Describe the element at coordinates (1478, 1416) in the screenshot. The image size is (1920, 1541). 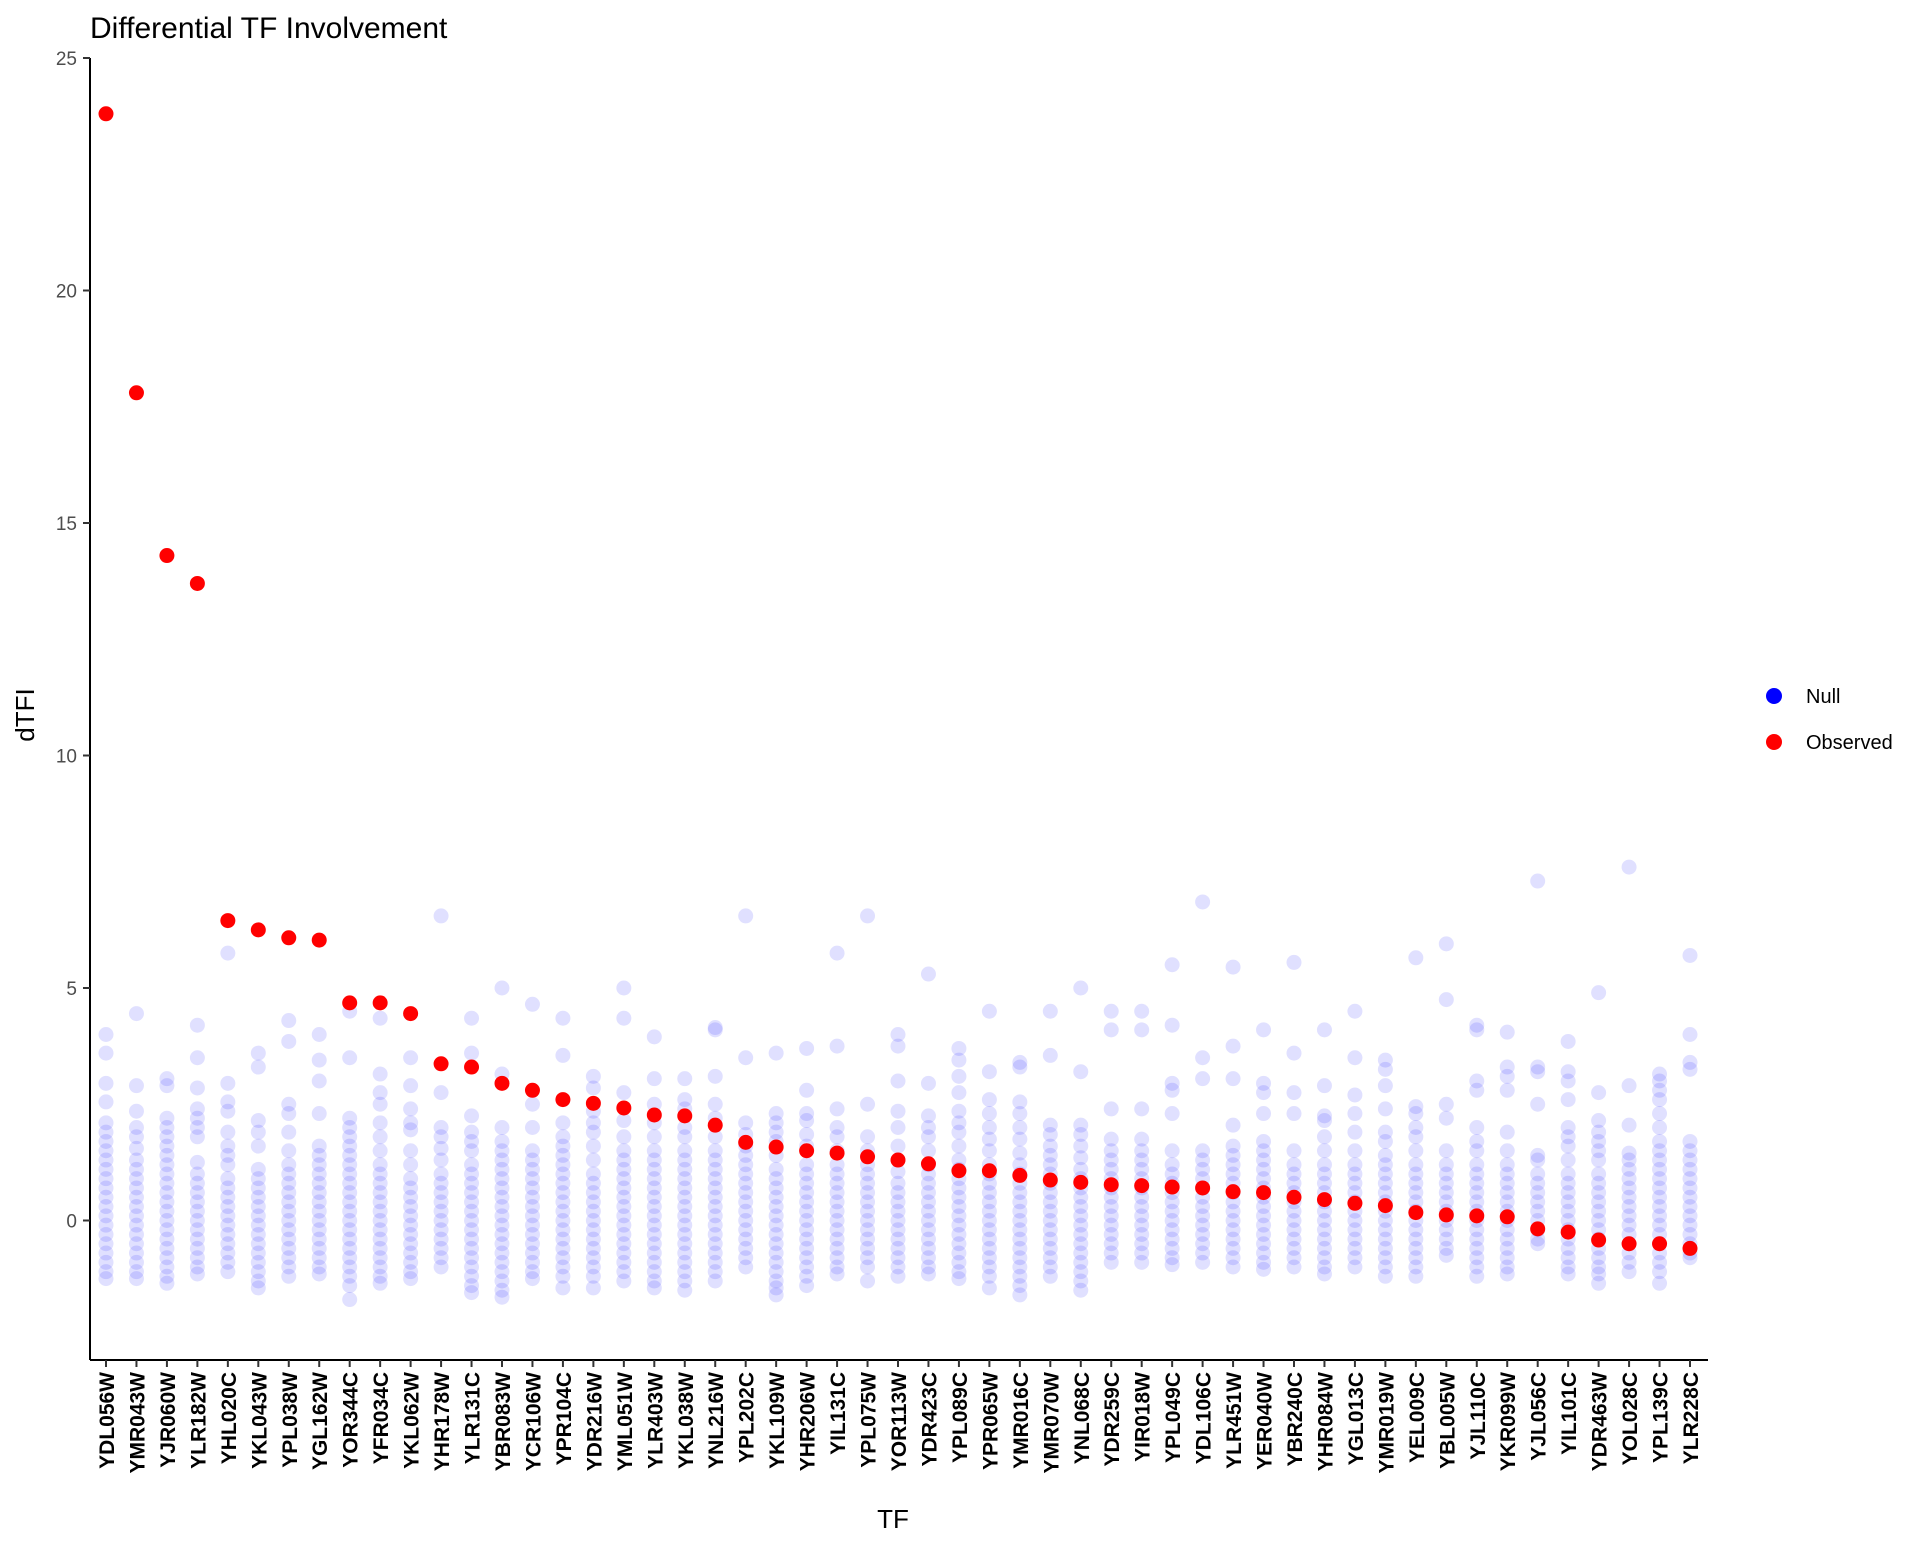
I see `x-tick-label: YJL110C` at that location.